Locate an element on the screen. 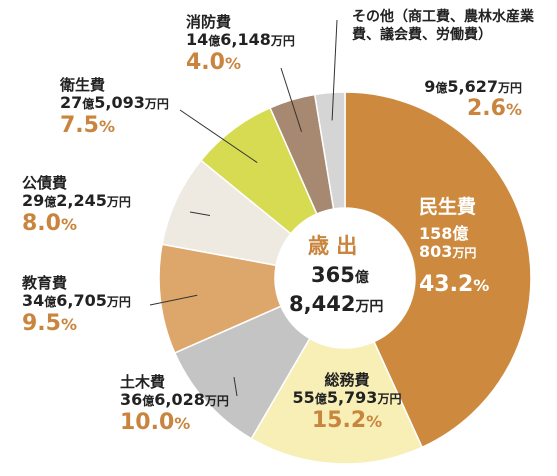  slice-percent-soumu-unit: % is located at coordinates (374, 421).